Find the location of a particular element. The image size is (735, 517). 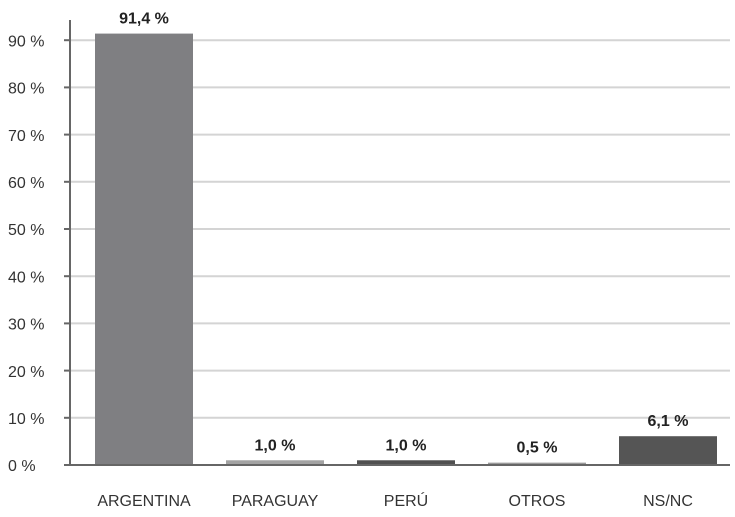

y-axis-tick-labels: 0 % 10 % 20 % 30 % 40 % 50 % 60 % 70 % 80 % 90 % is located at coordinates (39, 254).